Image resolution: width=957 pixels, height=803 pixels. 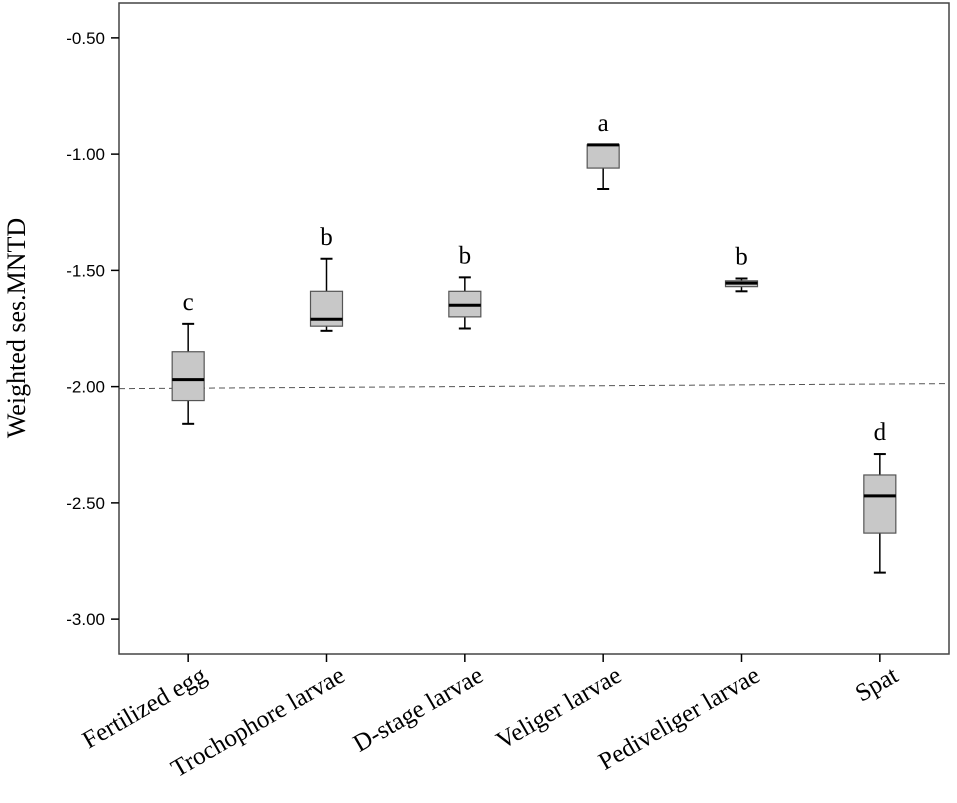 What do you see at coordinates (877, 685) in the screenshot?
I see `x-category-label: Spat` at bounding box center [877, 685].